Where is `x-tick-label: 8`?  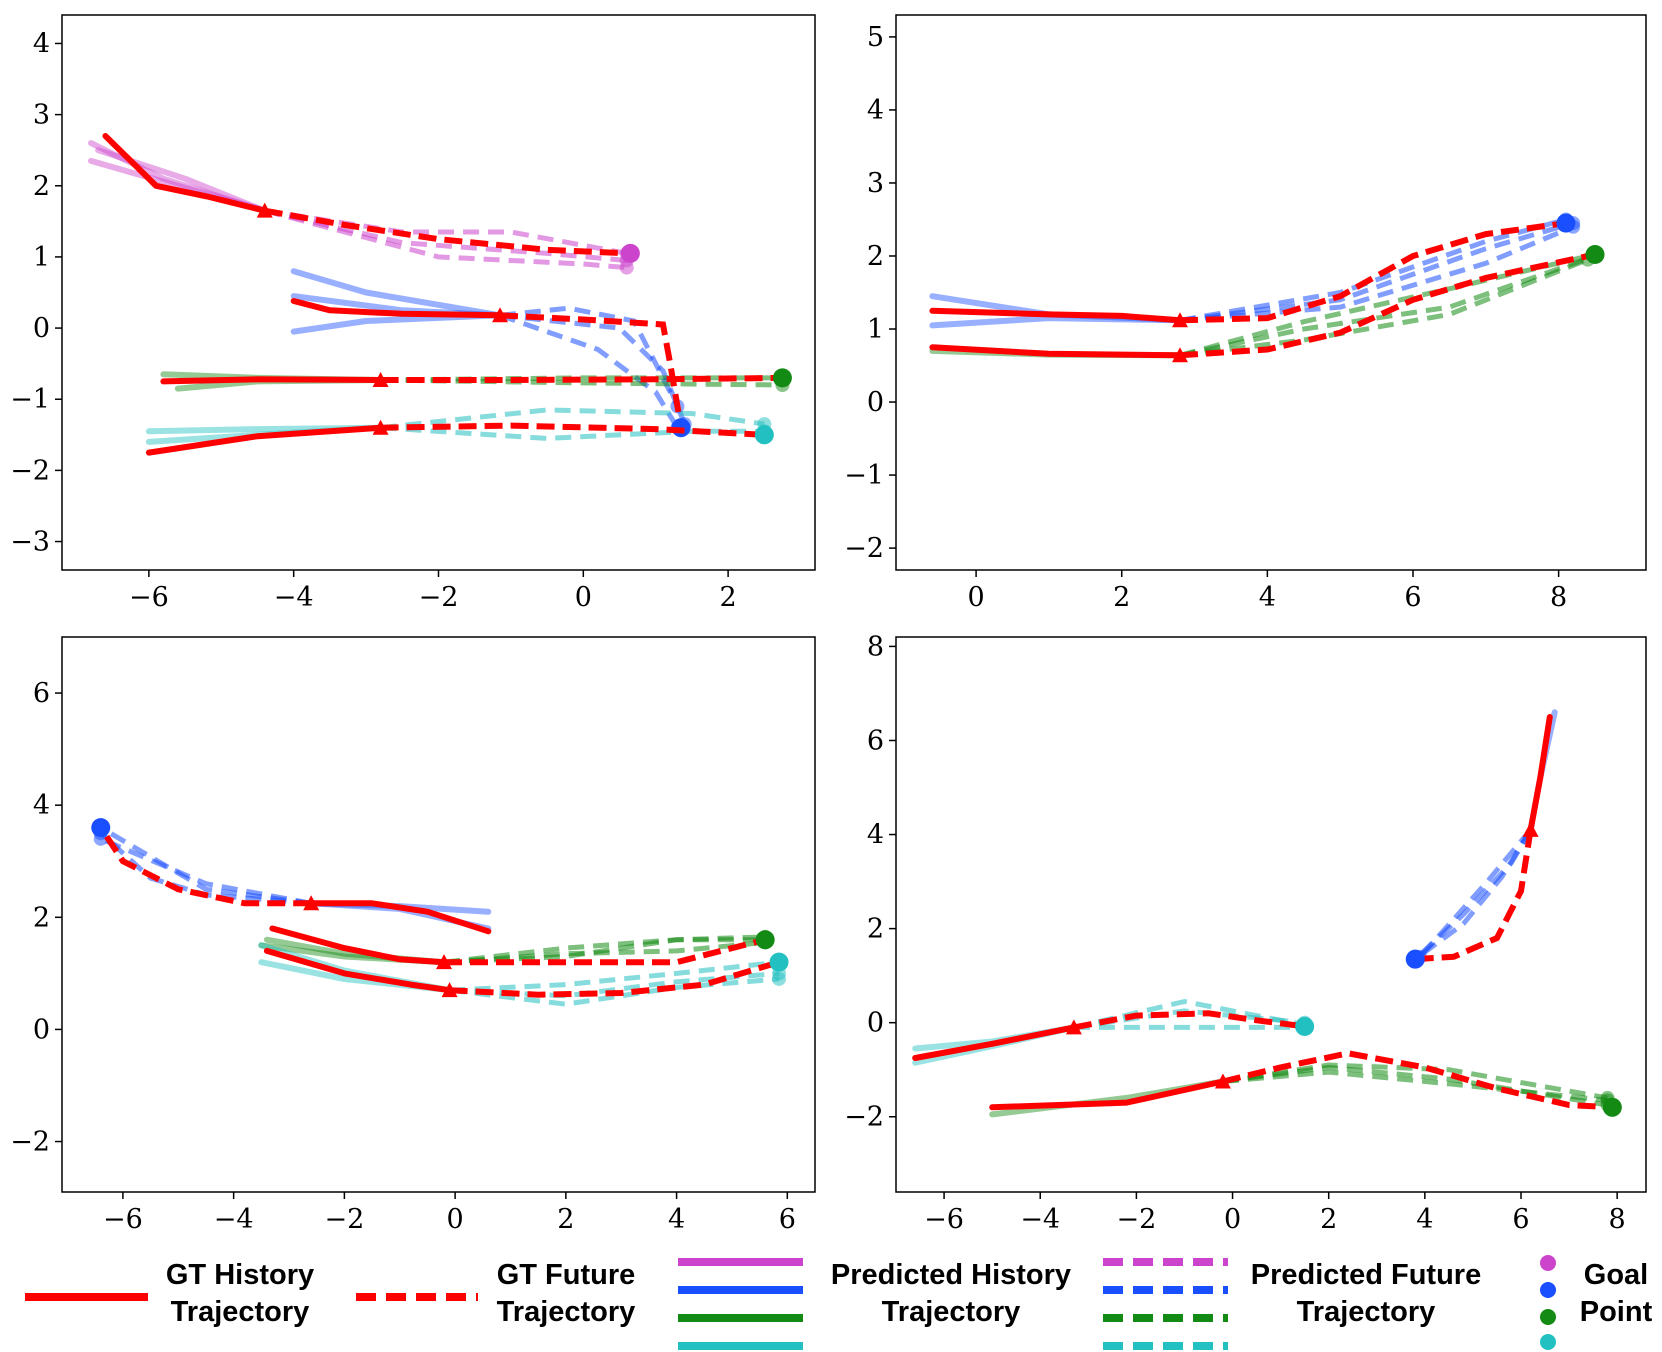 x-tick-label: 8 is located at coordinates (1617, 1219).